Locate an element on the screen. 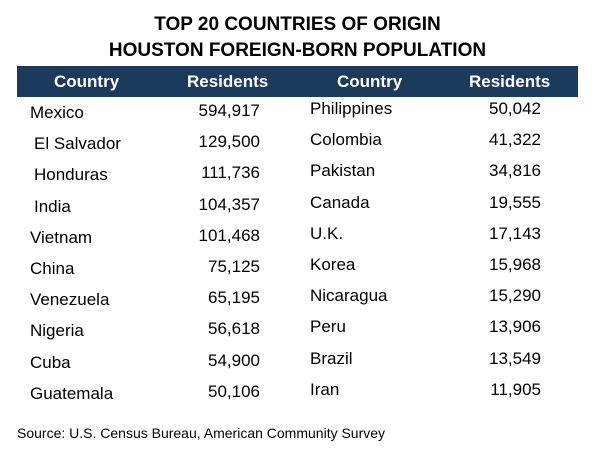 This screenshot has height=454, width=595. left-residents-cell: 104,357 is located at coordinates (229, 204).